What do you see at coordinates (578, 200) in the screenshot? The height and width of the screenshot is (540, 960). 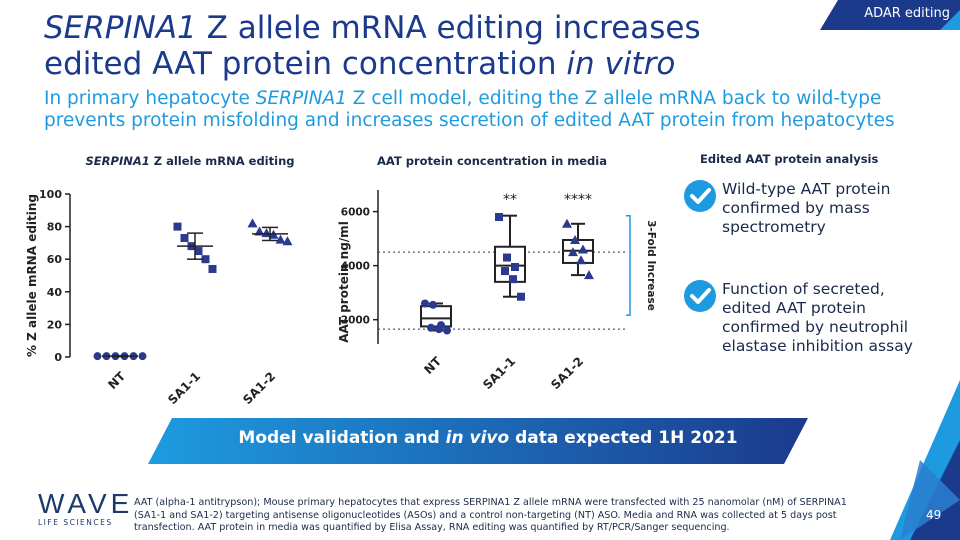 I see `significance-label: ****` at bounding box center [578, 200].